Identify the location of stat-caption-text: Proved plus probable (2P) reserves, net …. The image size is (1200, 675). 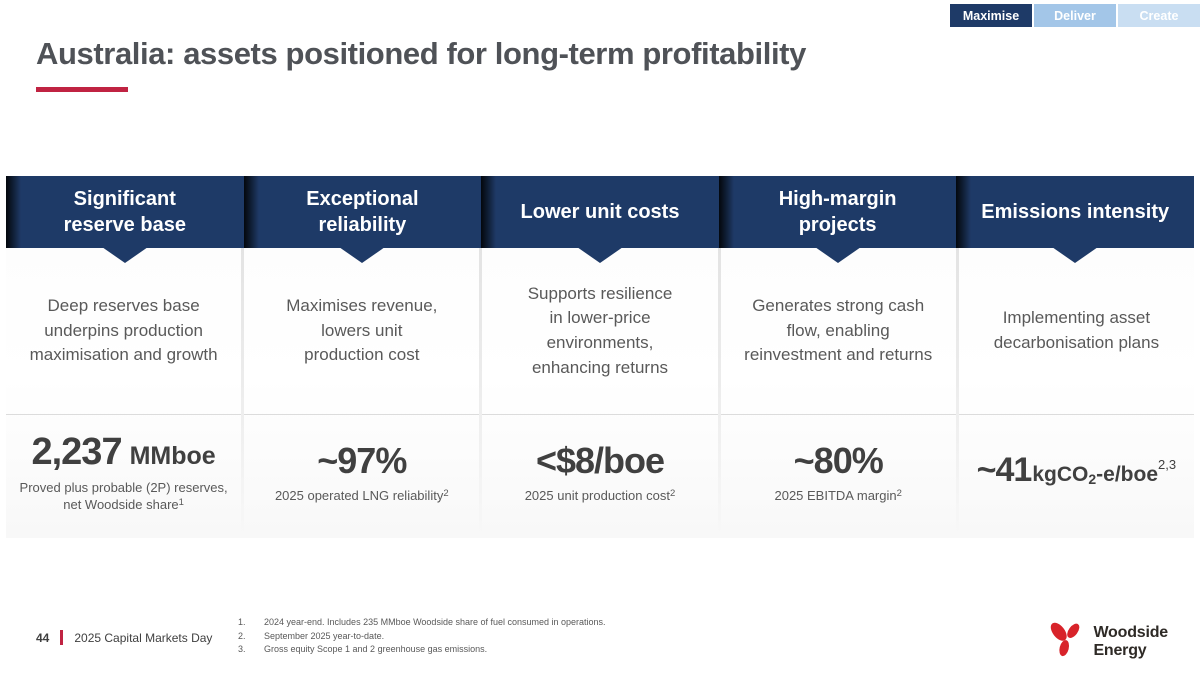
(123, 496).